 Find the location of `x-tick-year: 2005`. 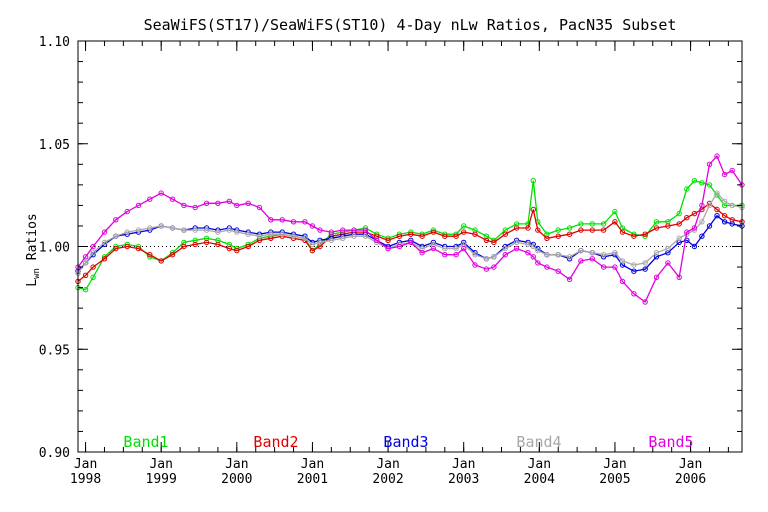

x-tick-year: 2005 is located at coordinates (614, 479).